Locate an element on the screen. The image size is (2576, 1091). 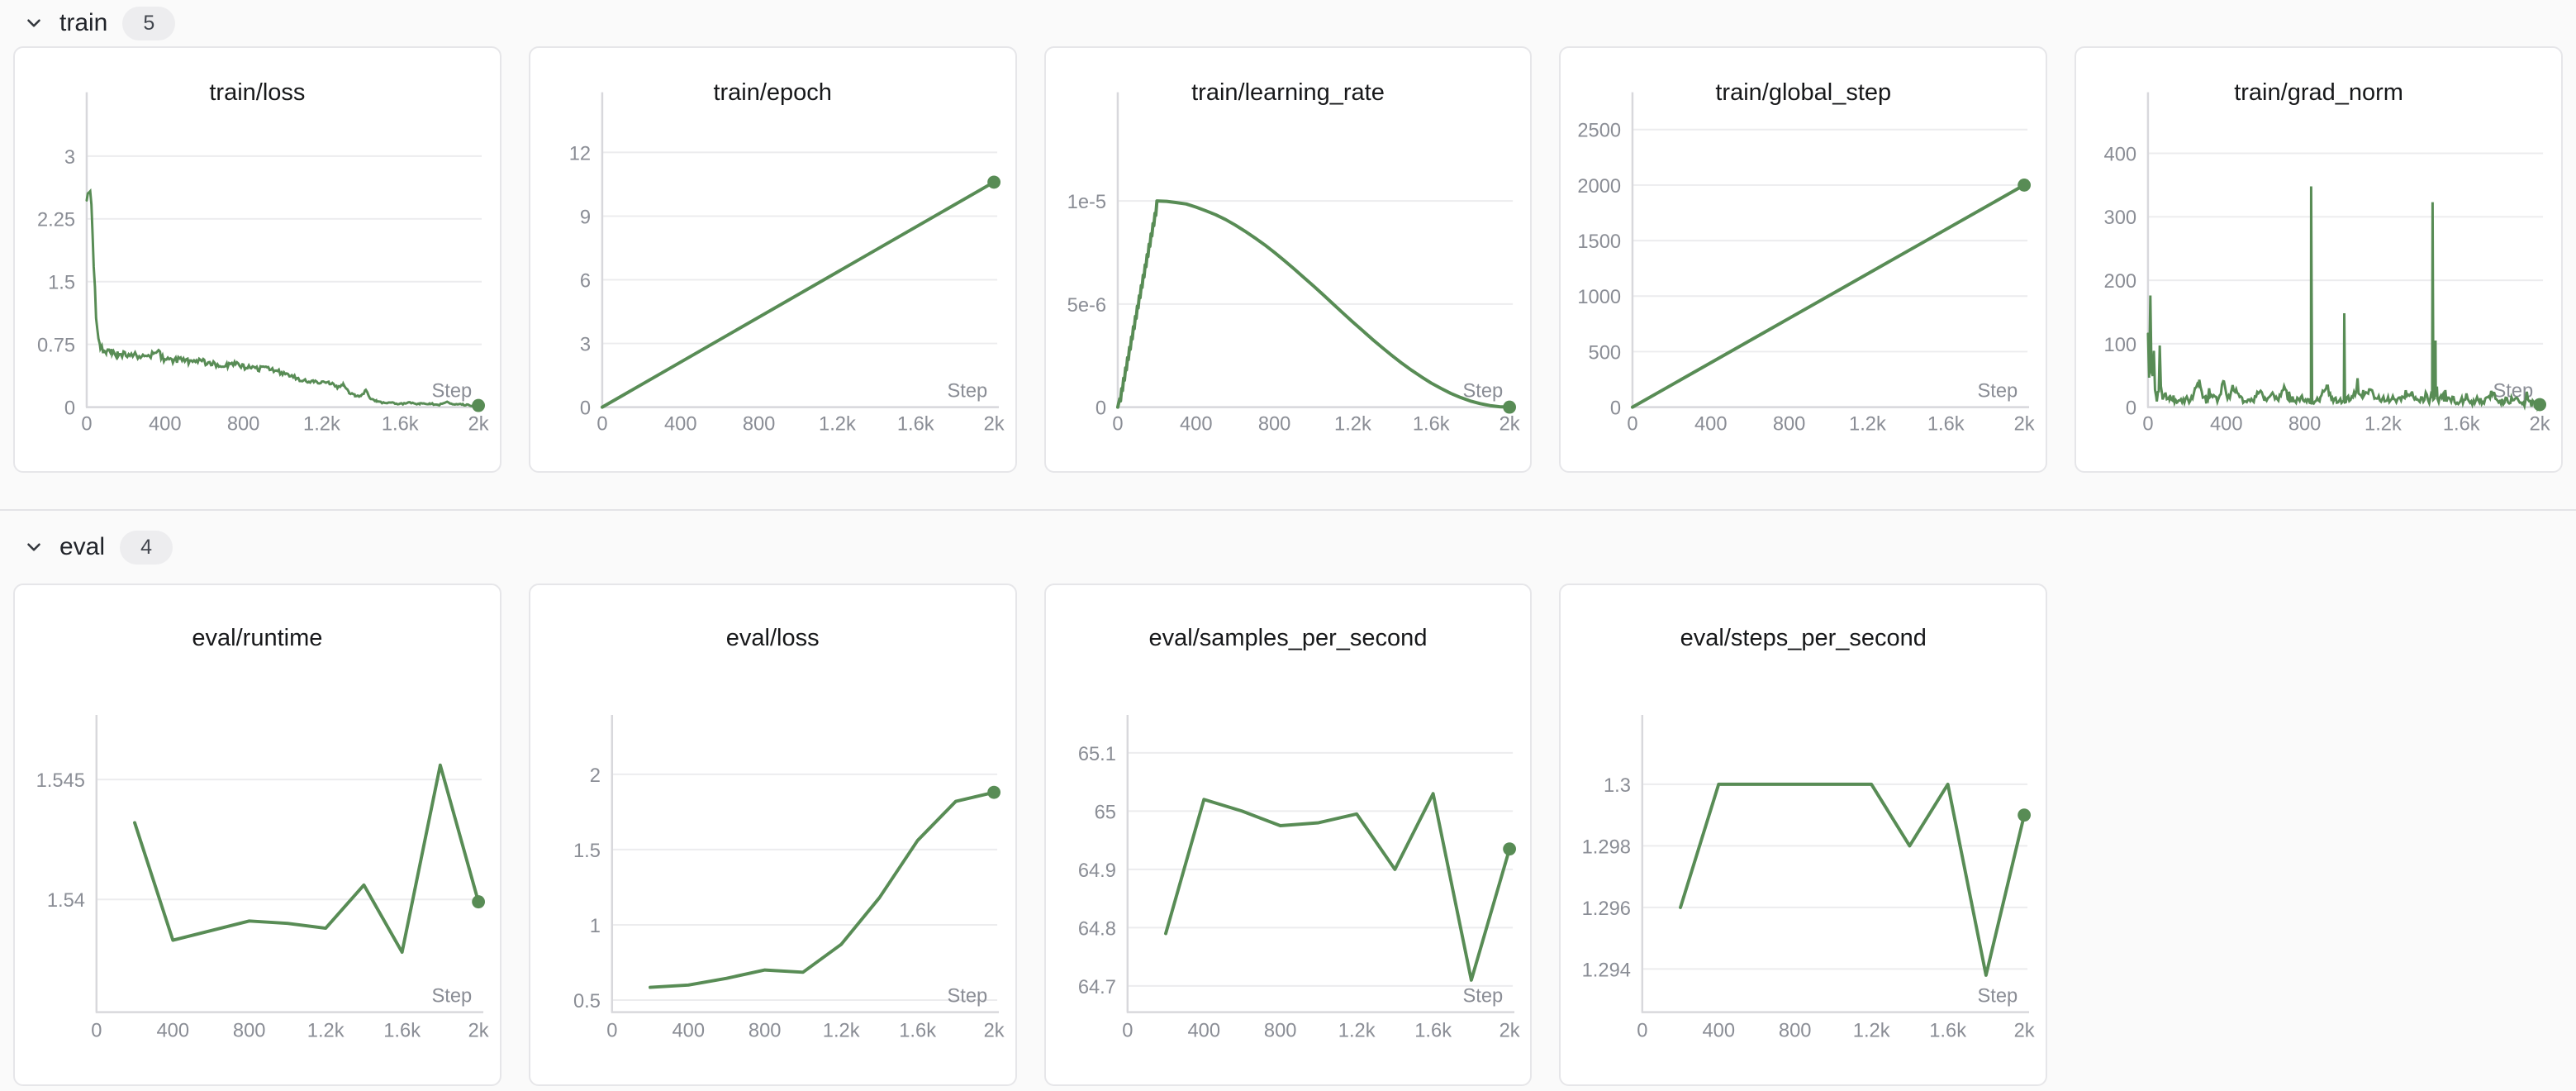
chart-title: eval/runtime is located at coordinates (257, 638).